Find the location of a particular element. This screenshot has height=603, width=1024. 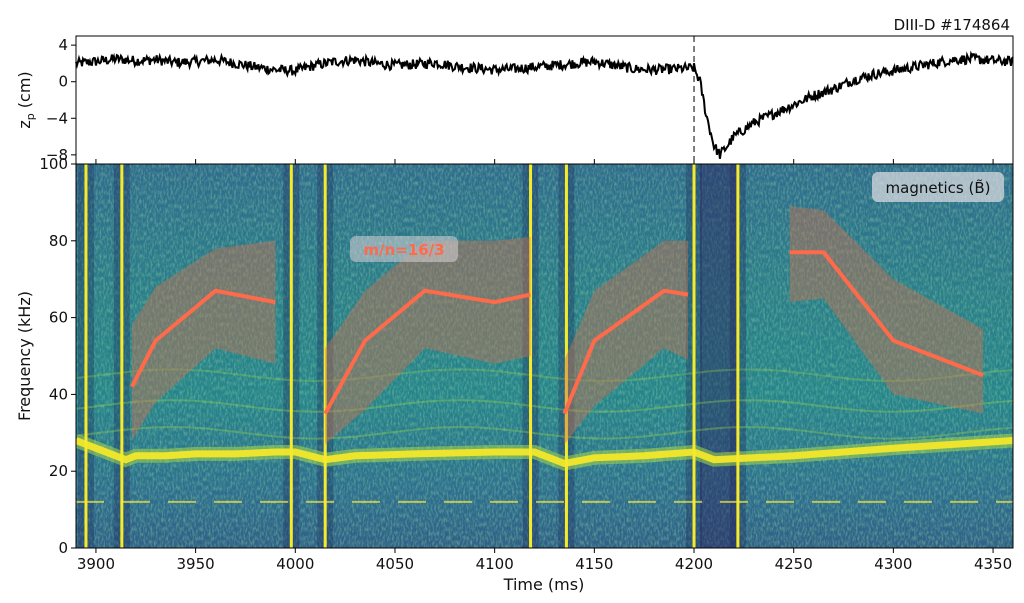

spec-ytick-label: 0 is located at coordinates (63, 548).